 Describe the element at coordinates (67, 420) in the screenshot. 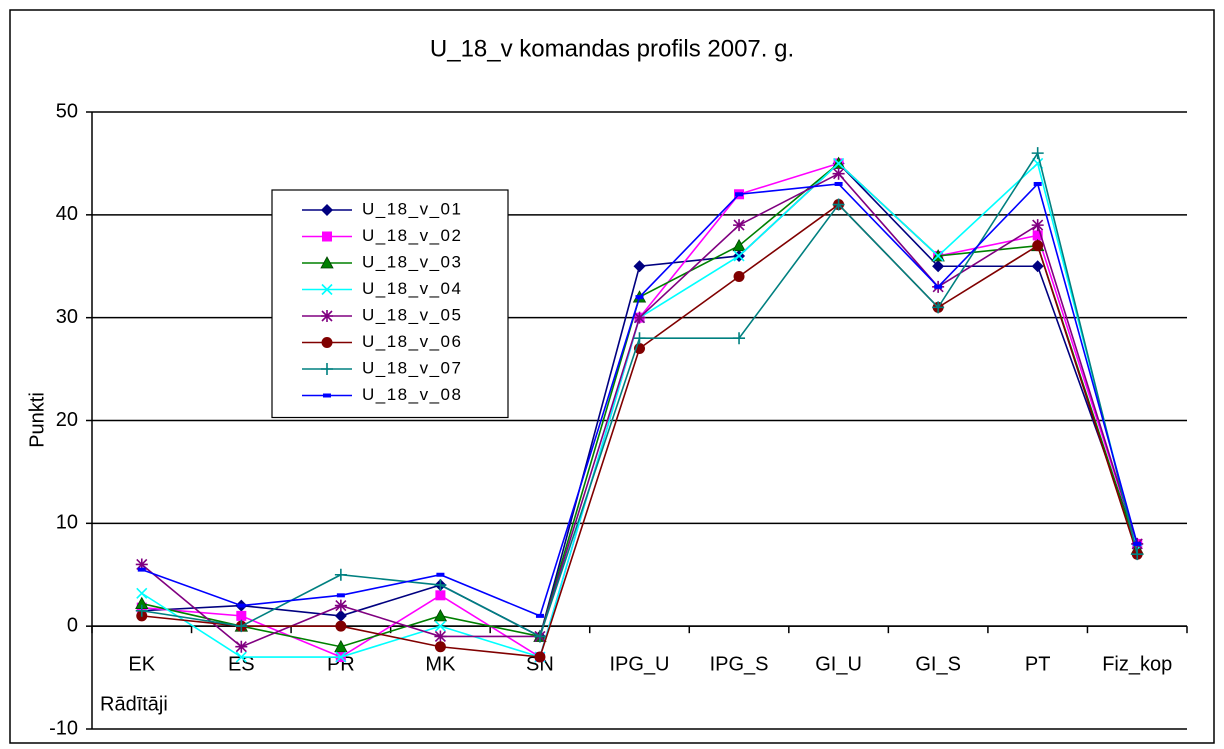

I see `y-tick-label: 20` at that location.